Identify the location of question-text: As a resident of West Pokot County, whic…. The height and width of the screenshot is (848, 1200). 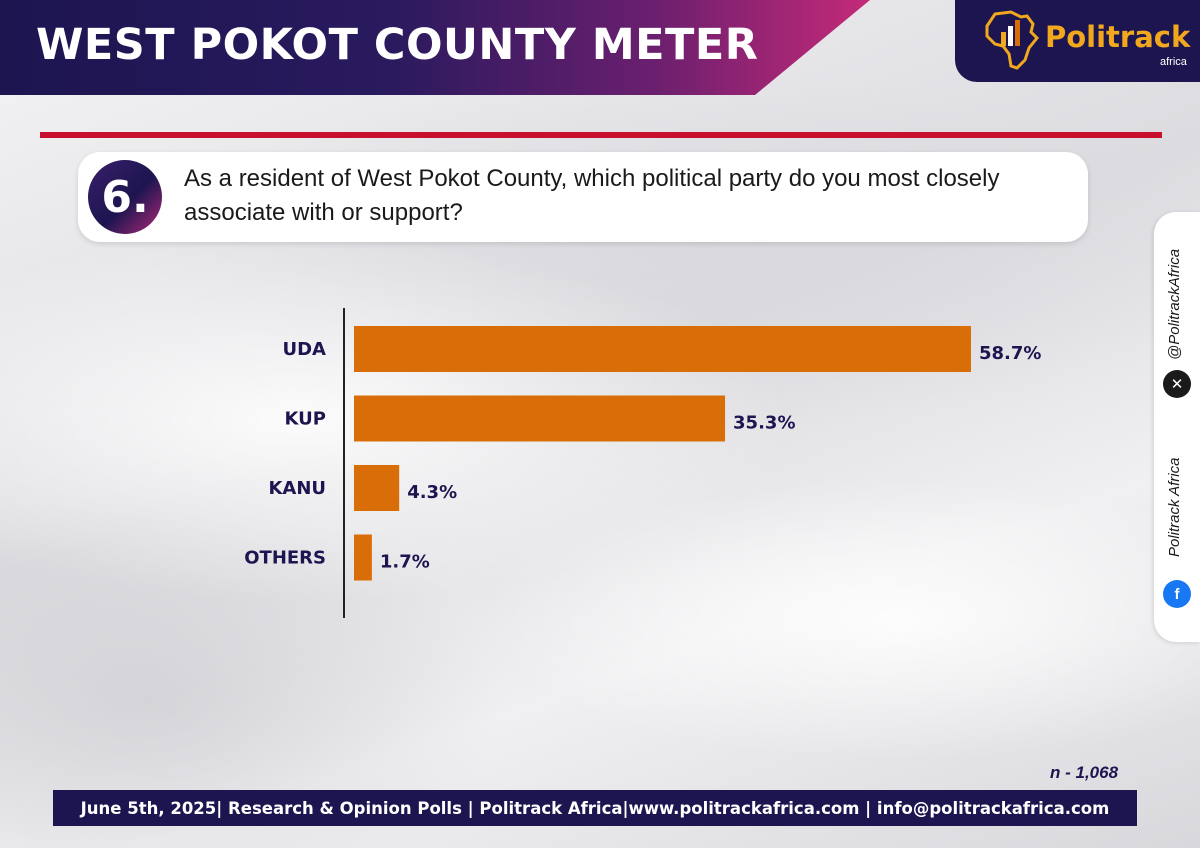
(592, 195).